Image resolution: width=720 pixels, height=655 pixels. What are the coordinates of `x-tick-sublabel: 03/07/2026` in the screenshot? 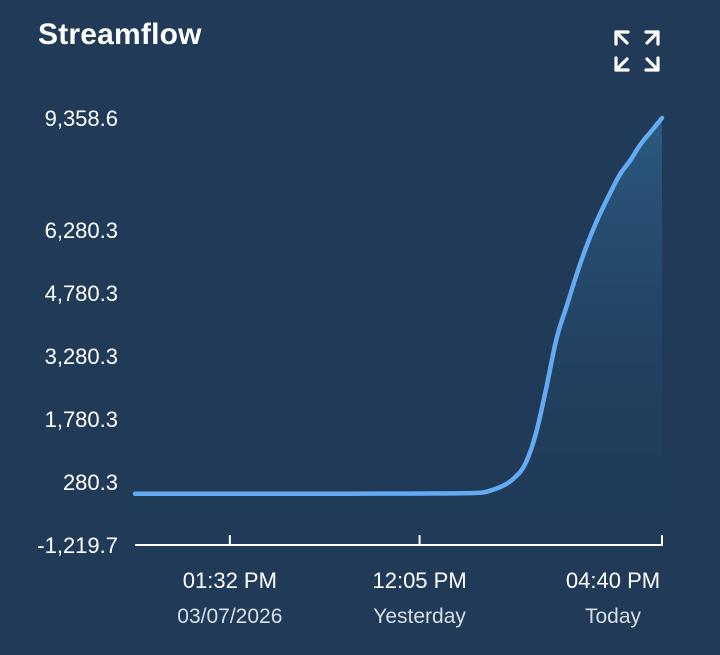 It's located at (229, 616).